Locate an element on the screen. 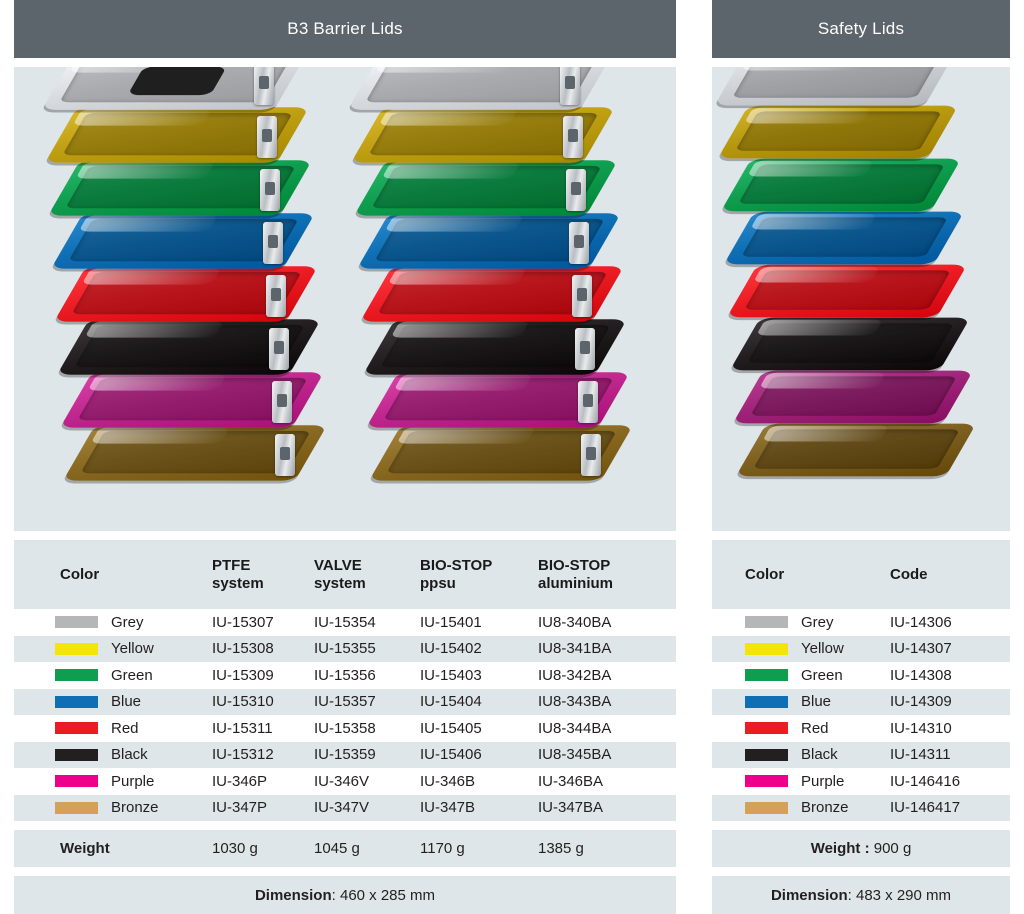 This screenshot has width=1024, height=914. color-cell: Grey is located at coordinates (113, 622).